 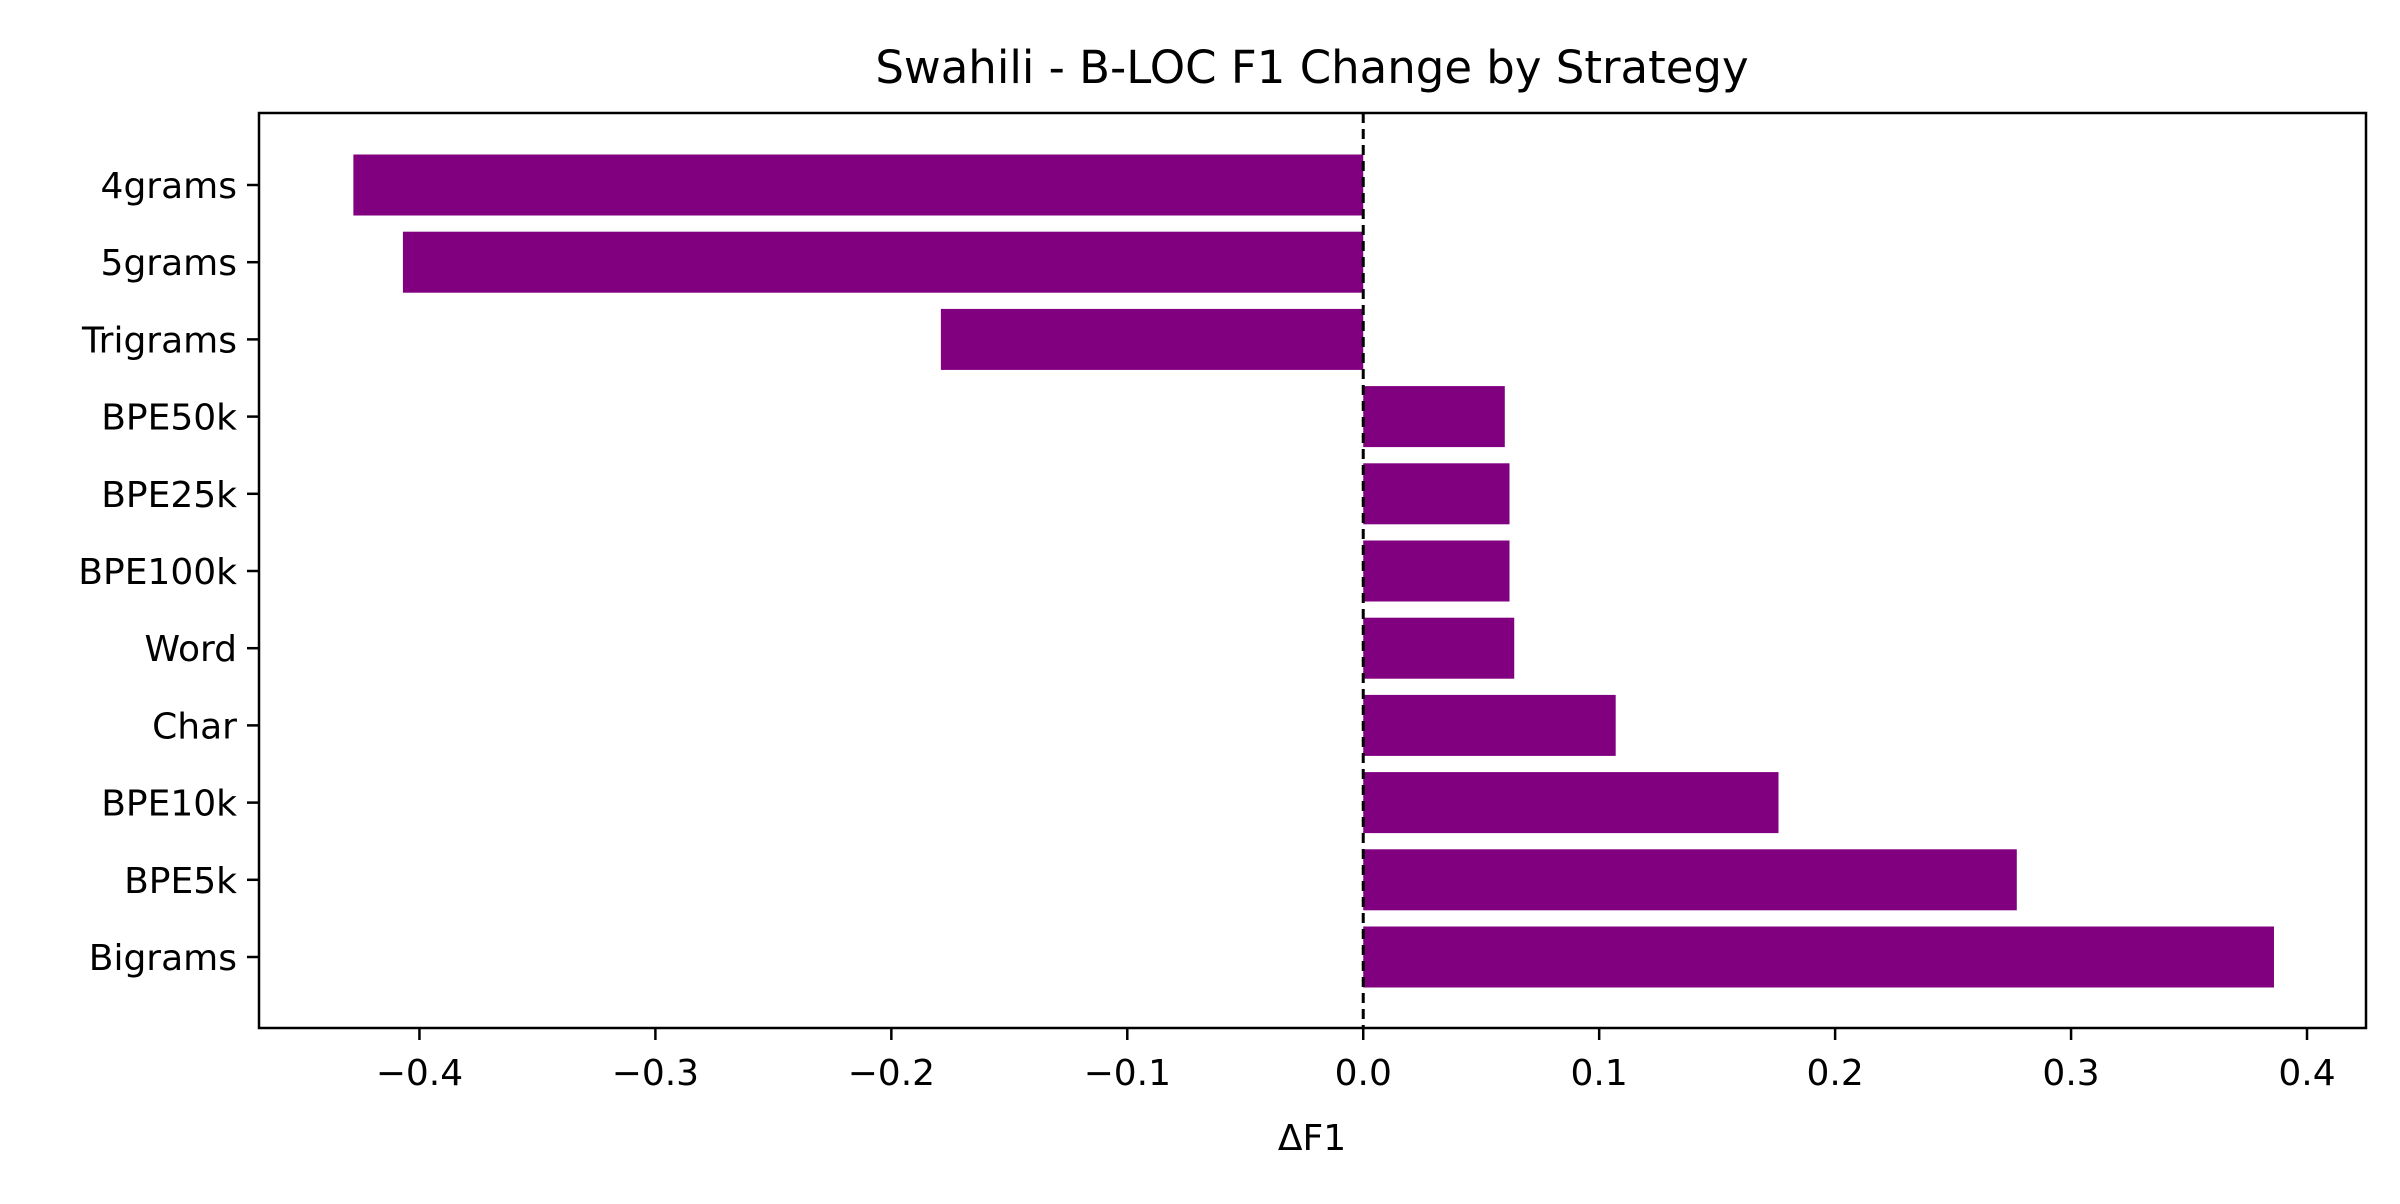 What do you see at coordinates (419, 1073) in the screenshot?
I see `x-tick-label: −0.4` at bounding box center [419, 1073].